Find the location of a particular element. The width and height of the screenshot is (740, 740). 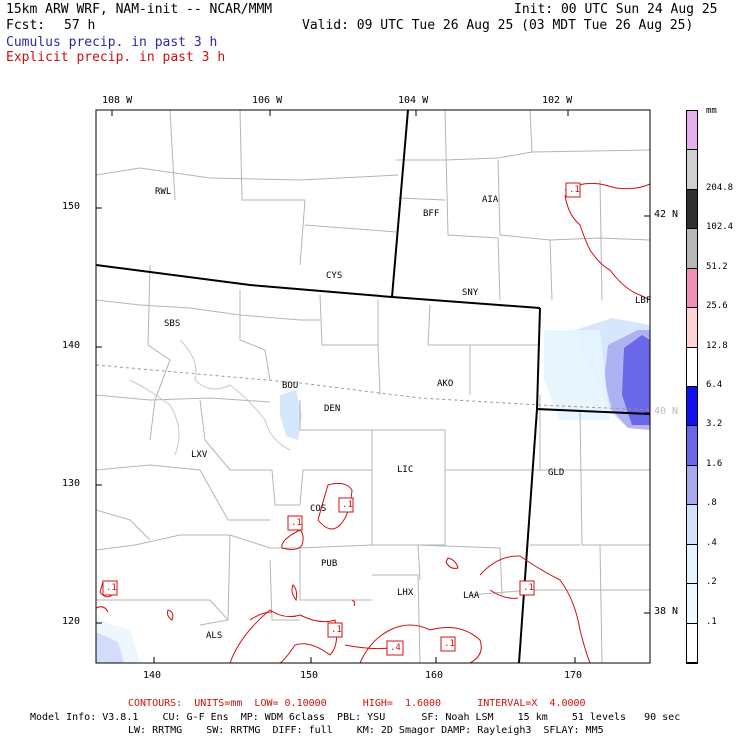

station-ako: AKO is located at coordinates (445, 384).